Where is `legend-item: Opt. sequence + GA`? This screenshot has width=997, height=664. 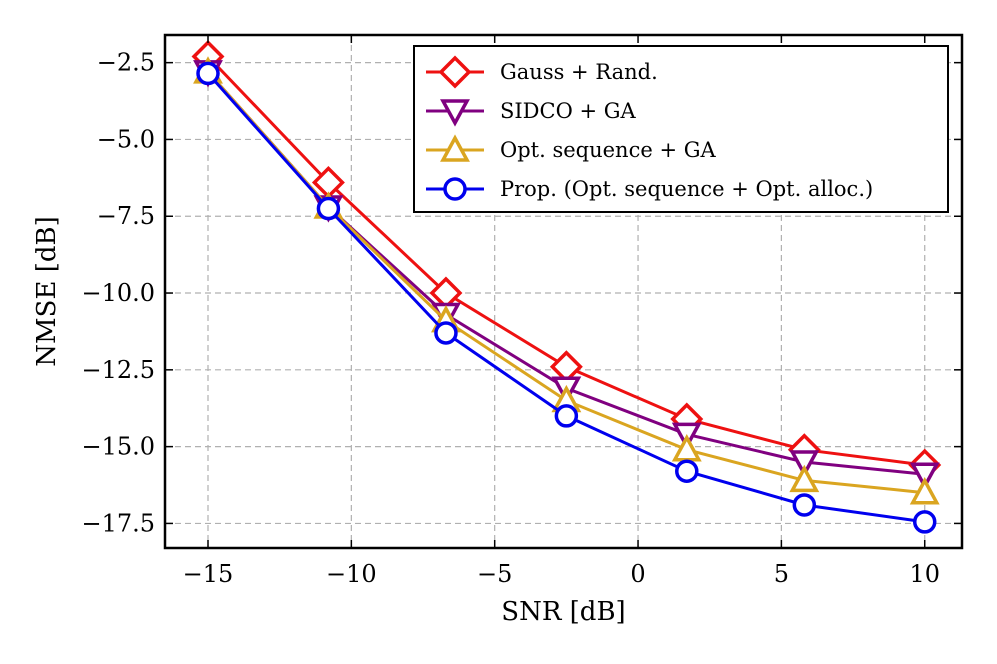
legend-item: Opt. sequence + GA is located at coordinates (571, 148).